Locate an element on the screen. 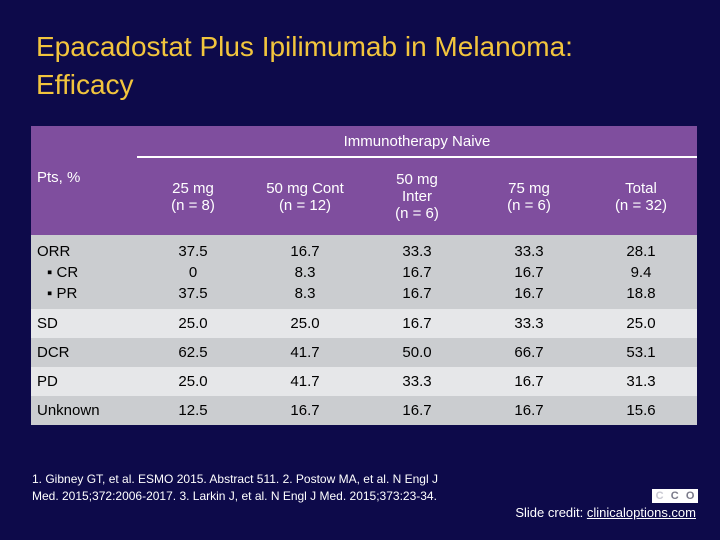  table-row-pd: PD 25.0 41.7 33.3 16.7 31.3 is located at coordinates (364, 381).